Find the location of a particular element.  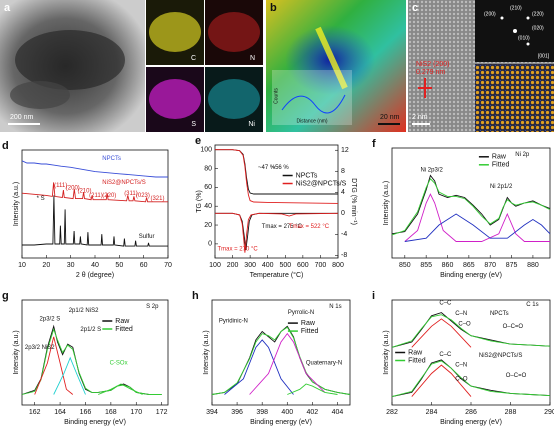

x-tick-label: 870 is located at coordinates (490, 265).